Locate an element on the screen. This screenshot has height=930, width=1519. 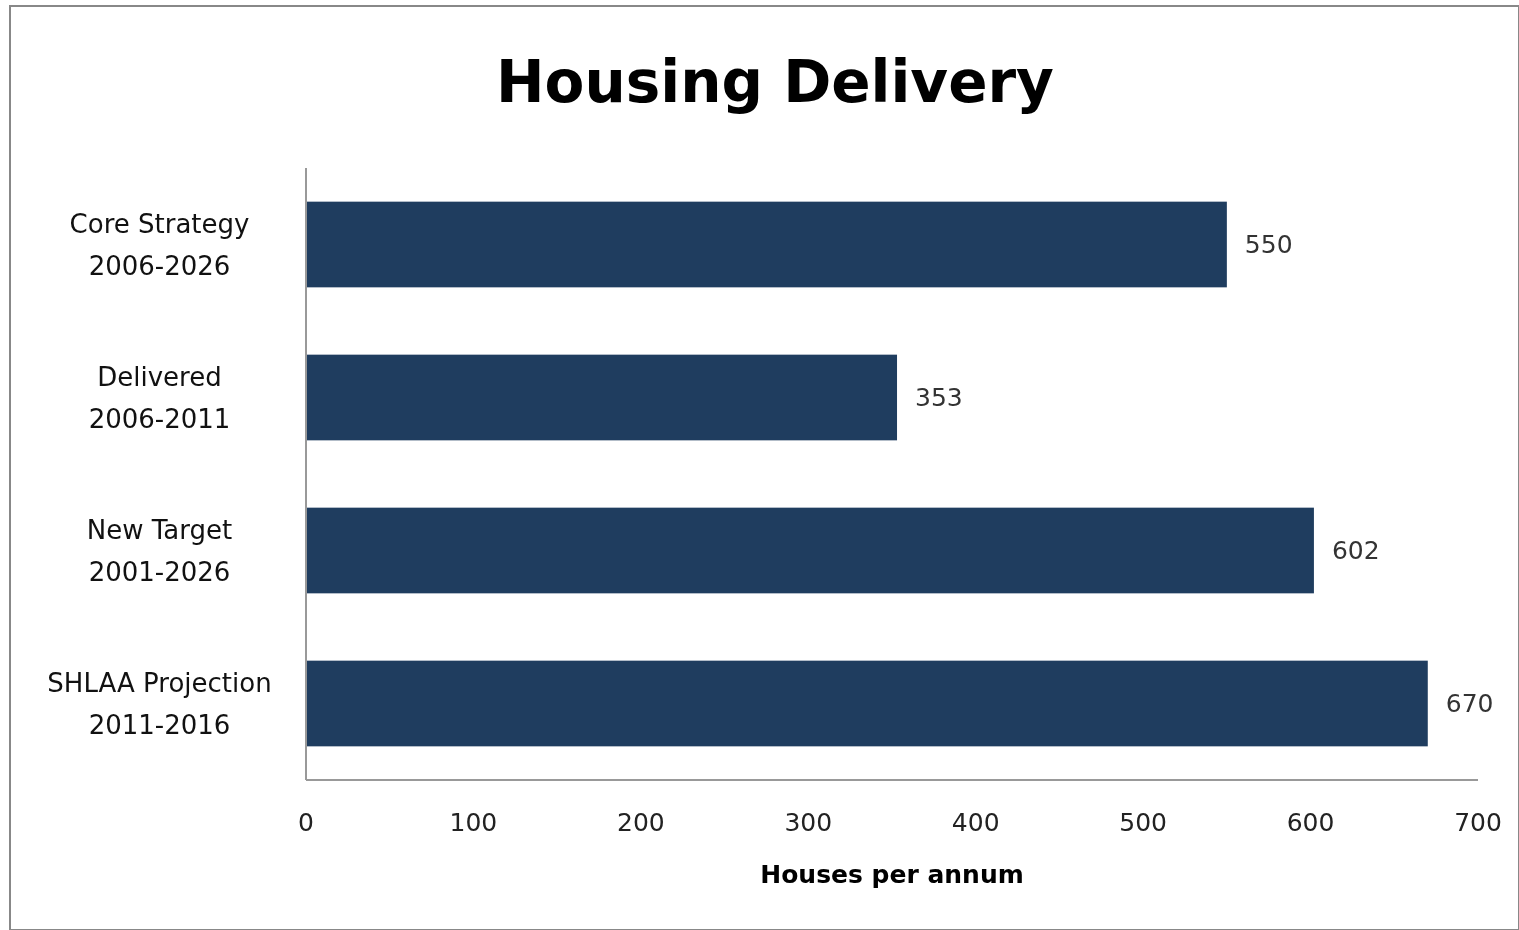
data-label: 550 is located at coordinates (1268, 244).